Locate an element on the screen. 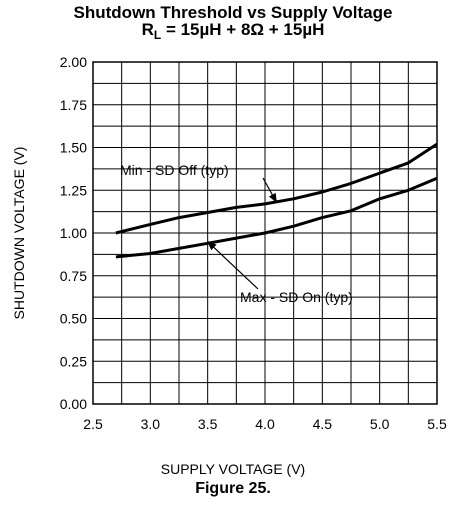  y-tick-label: 1.75 is located at coordinates (73, 105).